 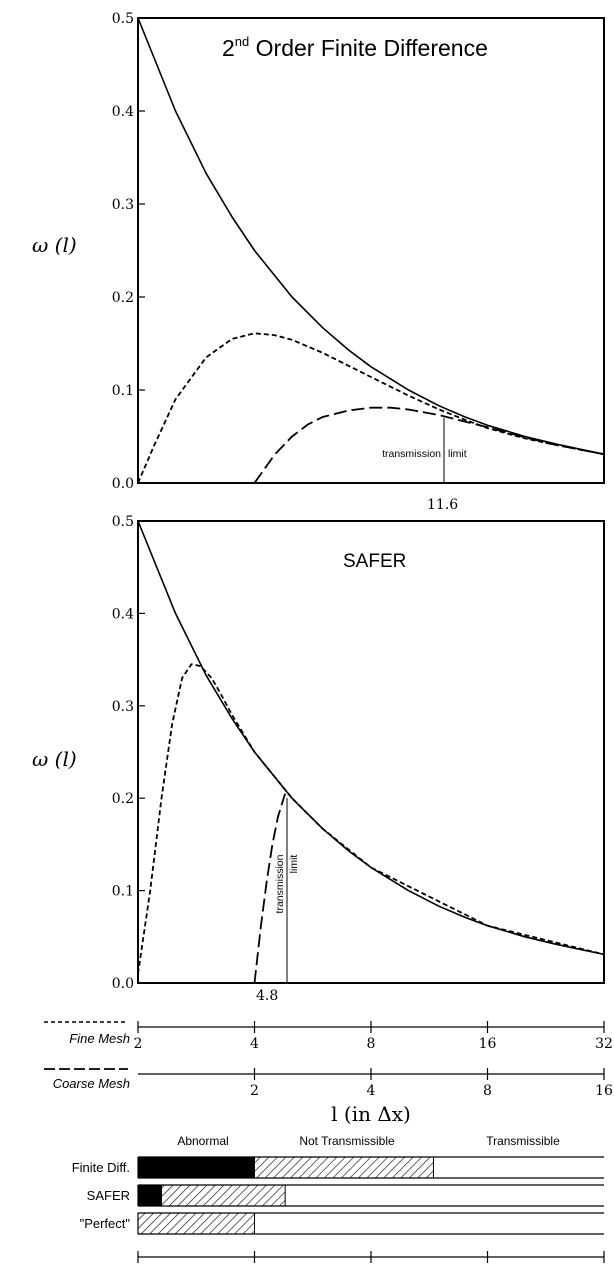 What do you see at coordinates (242, 41) in the screenshot?
I see `title-superscript: nd` at bounding box center [242, 41].